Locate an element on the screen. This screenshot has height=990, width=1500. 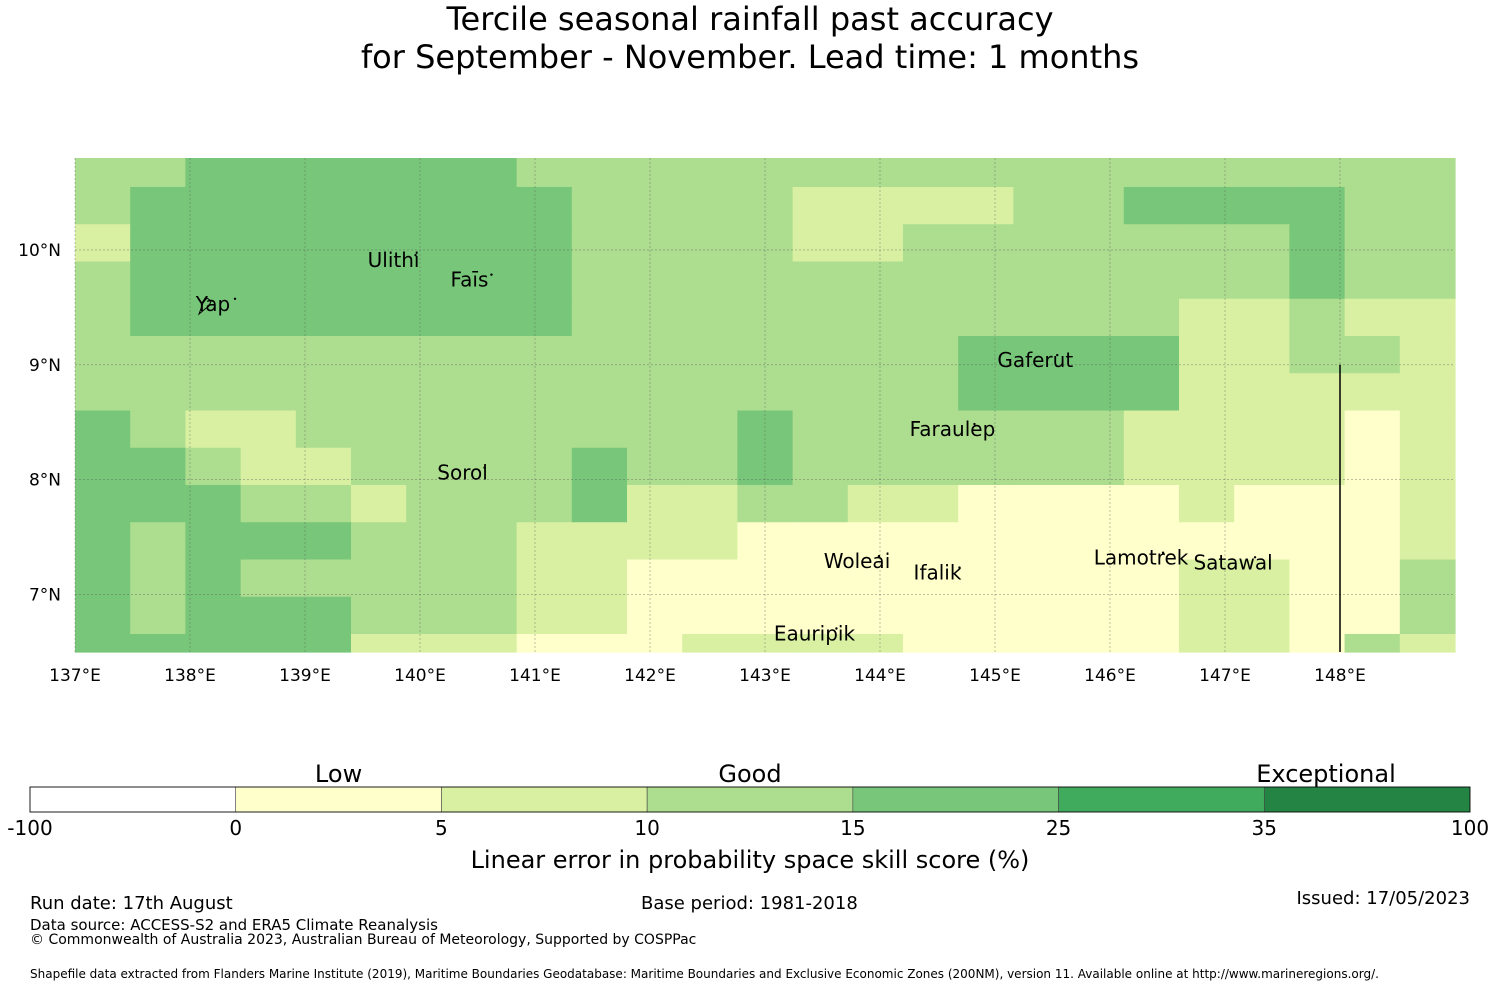
y-tick-label: 8°N is located at coordinates (45, 481).